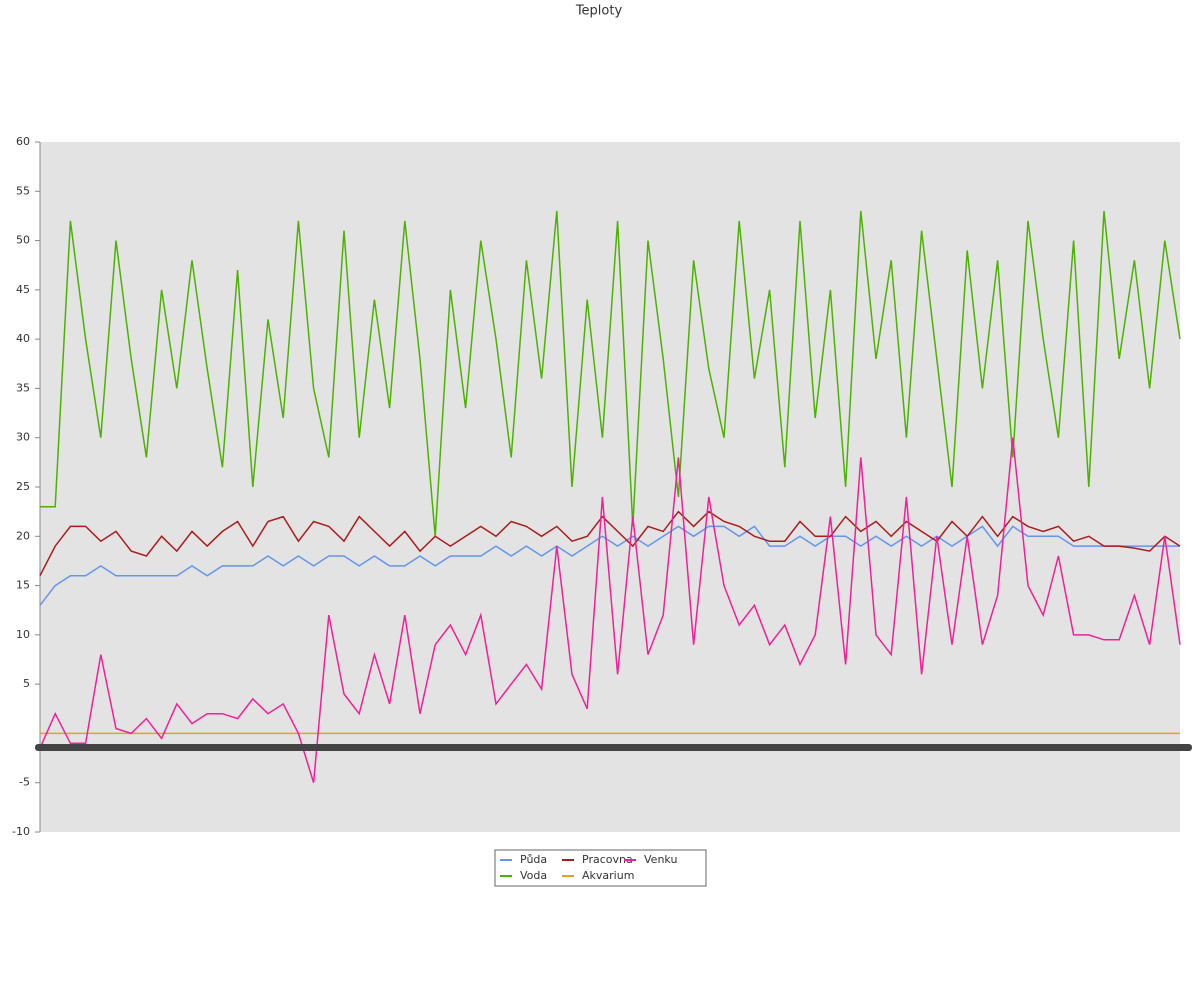 The height and width of the screenshot is (1004, 1200). What do you see at coordinates (23, 289) in the screenshot?
I see `y-tick-label: 45` at bounding box center [23, 289].